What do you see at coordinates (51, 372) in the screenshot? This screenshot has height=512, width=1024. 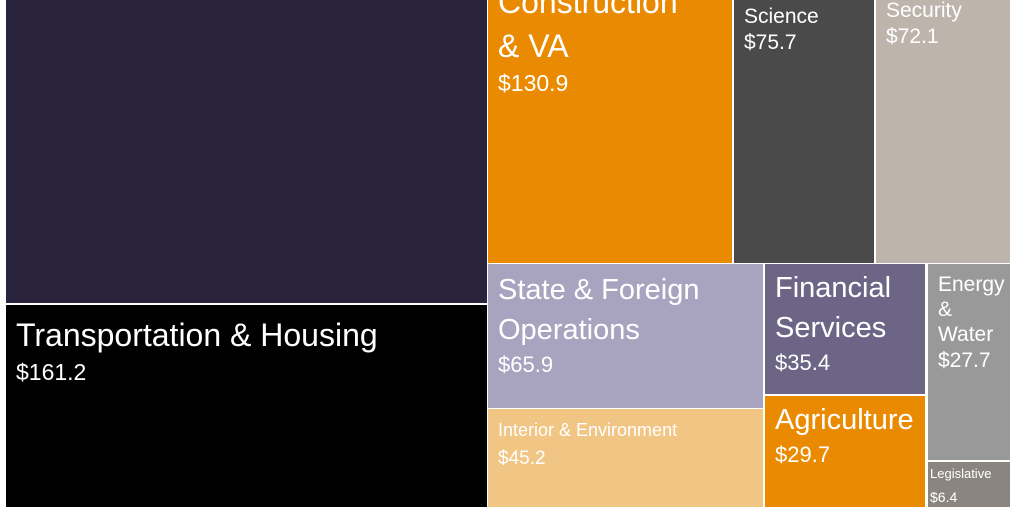 I see `tile-value-label: $161.2` at bounding box center [51, 372].